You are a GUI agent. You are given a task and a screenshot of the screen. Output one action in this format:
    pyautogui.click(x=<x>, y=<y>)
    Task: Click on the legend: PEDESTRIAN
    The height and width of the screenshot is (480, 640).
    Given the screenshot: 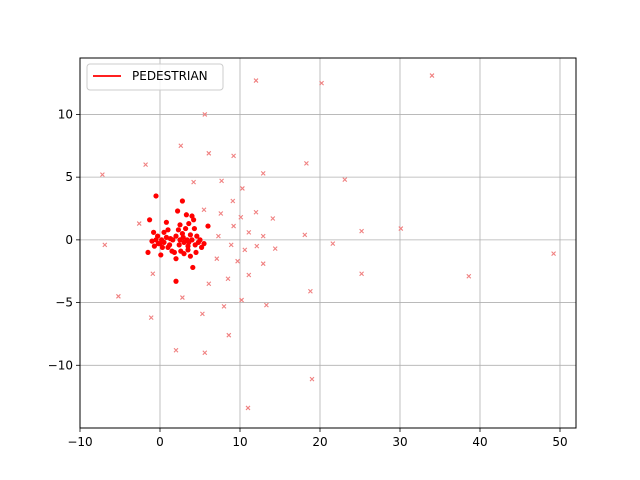 What is the action you would take?
    pyautogui.click(x=155, y=77)
    